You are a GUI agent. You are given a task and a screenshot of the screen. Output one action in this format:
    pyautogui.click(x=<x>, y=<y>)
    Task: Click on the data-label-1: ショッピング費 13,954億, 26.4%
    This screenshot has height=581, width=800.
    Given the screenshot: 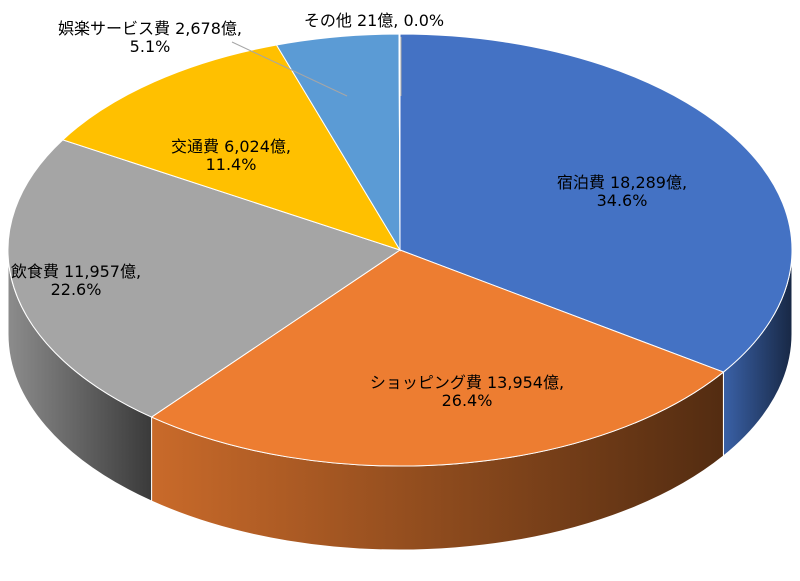 What is the action you would take?
    pyautogui.click(x=467, y=391)
    